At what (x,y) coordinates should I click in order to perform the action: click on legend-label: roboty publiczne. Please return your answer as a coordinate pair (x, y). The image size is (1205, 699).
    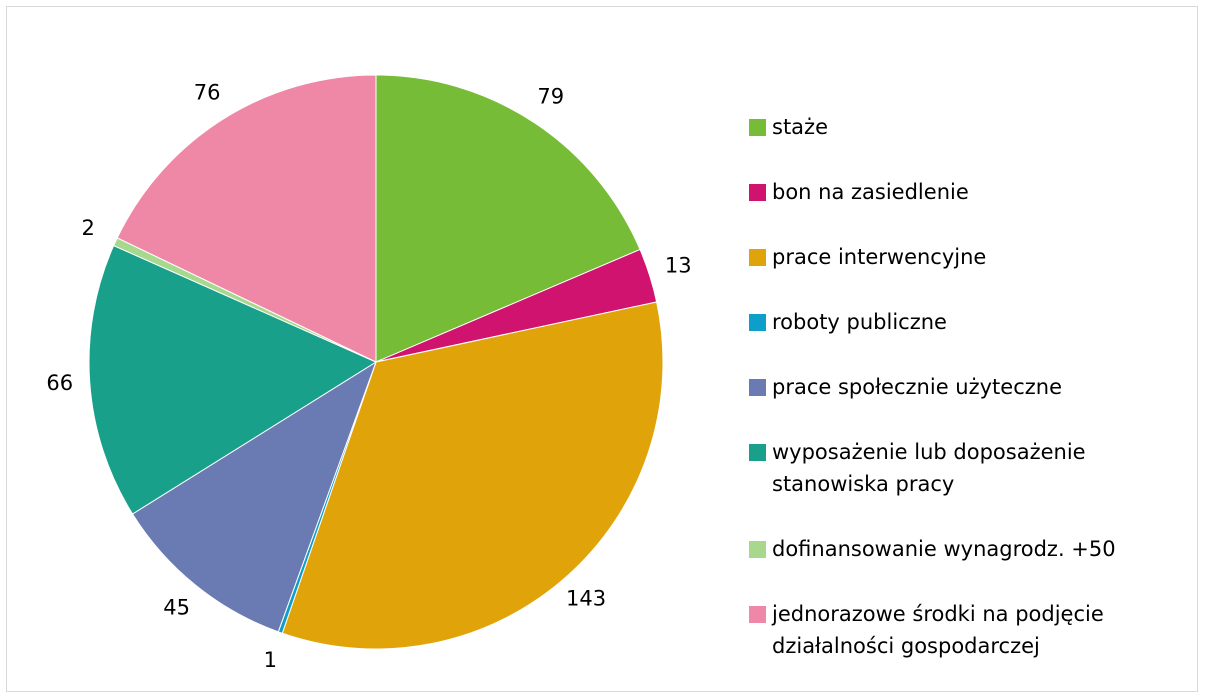
    Looking at the image, I should click on (859, 322).